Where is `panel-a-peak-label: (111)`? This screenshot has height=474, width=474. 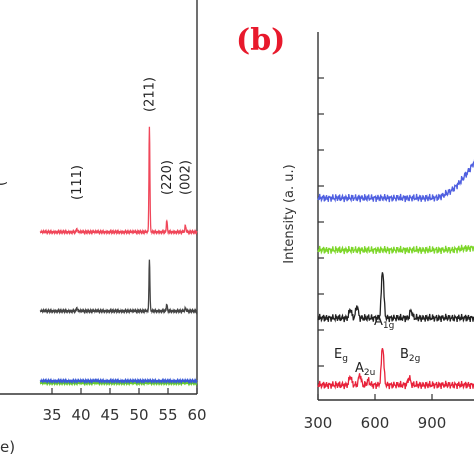 panel-a-peak-label: (111) is located at coordinates (77, 182).